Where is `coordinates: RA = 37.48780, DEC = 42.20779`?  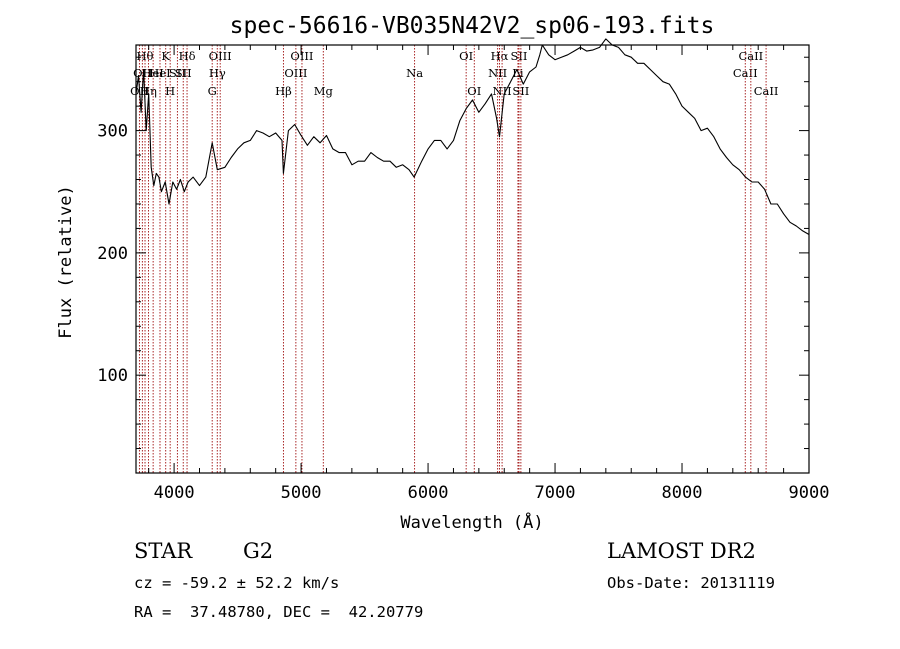
coordinates: RA = 37.48780, DEC = 42.20779 is located at coordinates (279, 612).